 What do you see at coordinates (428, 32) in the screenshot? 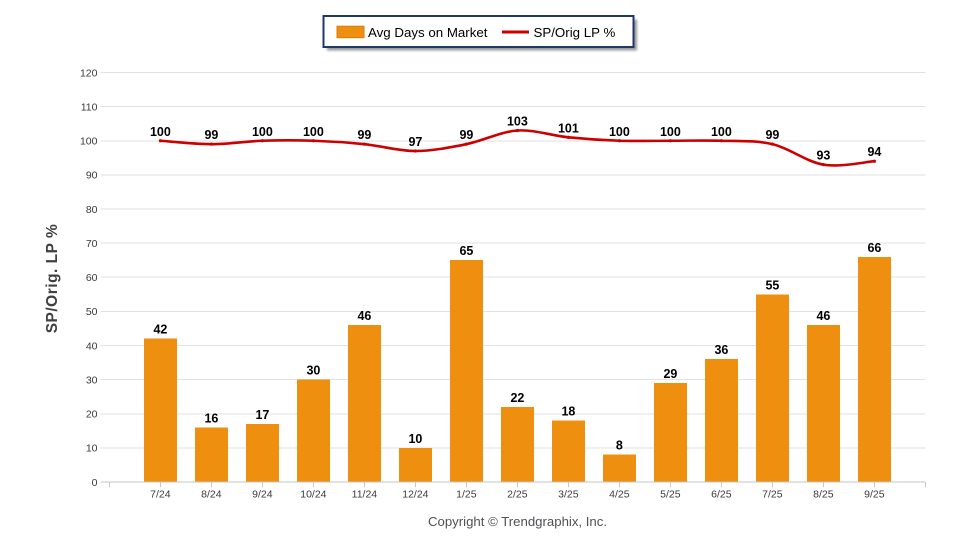
I see `svg-text: Avg Days on Market` at bounding box center [428, 32].